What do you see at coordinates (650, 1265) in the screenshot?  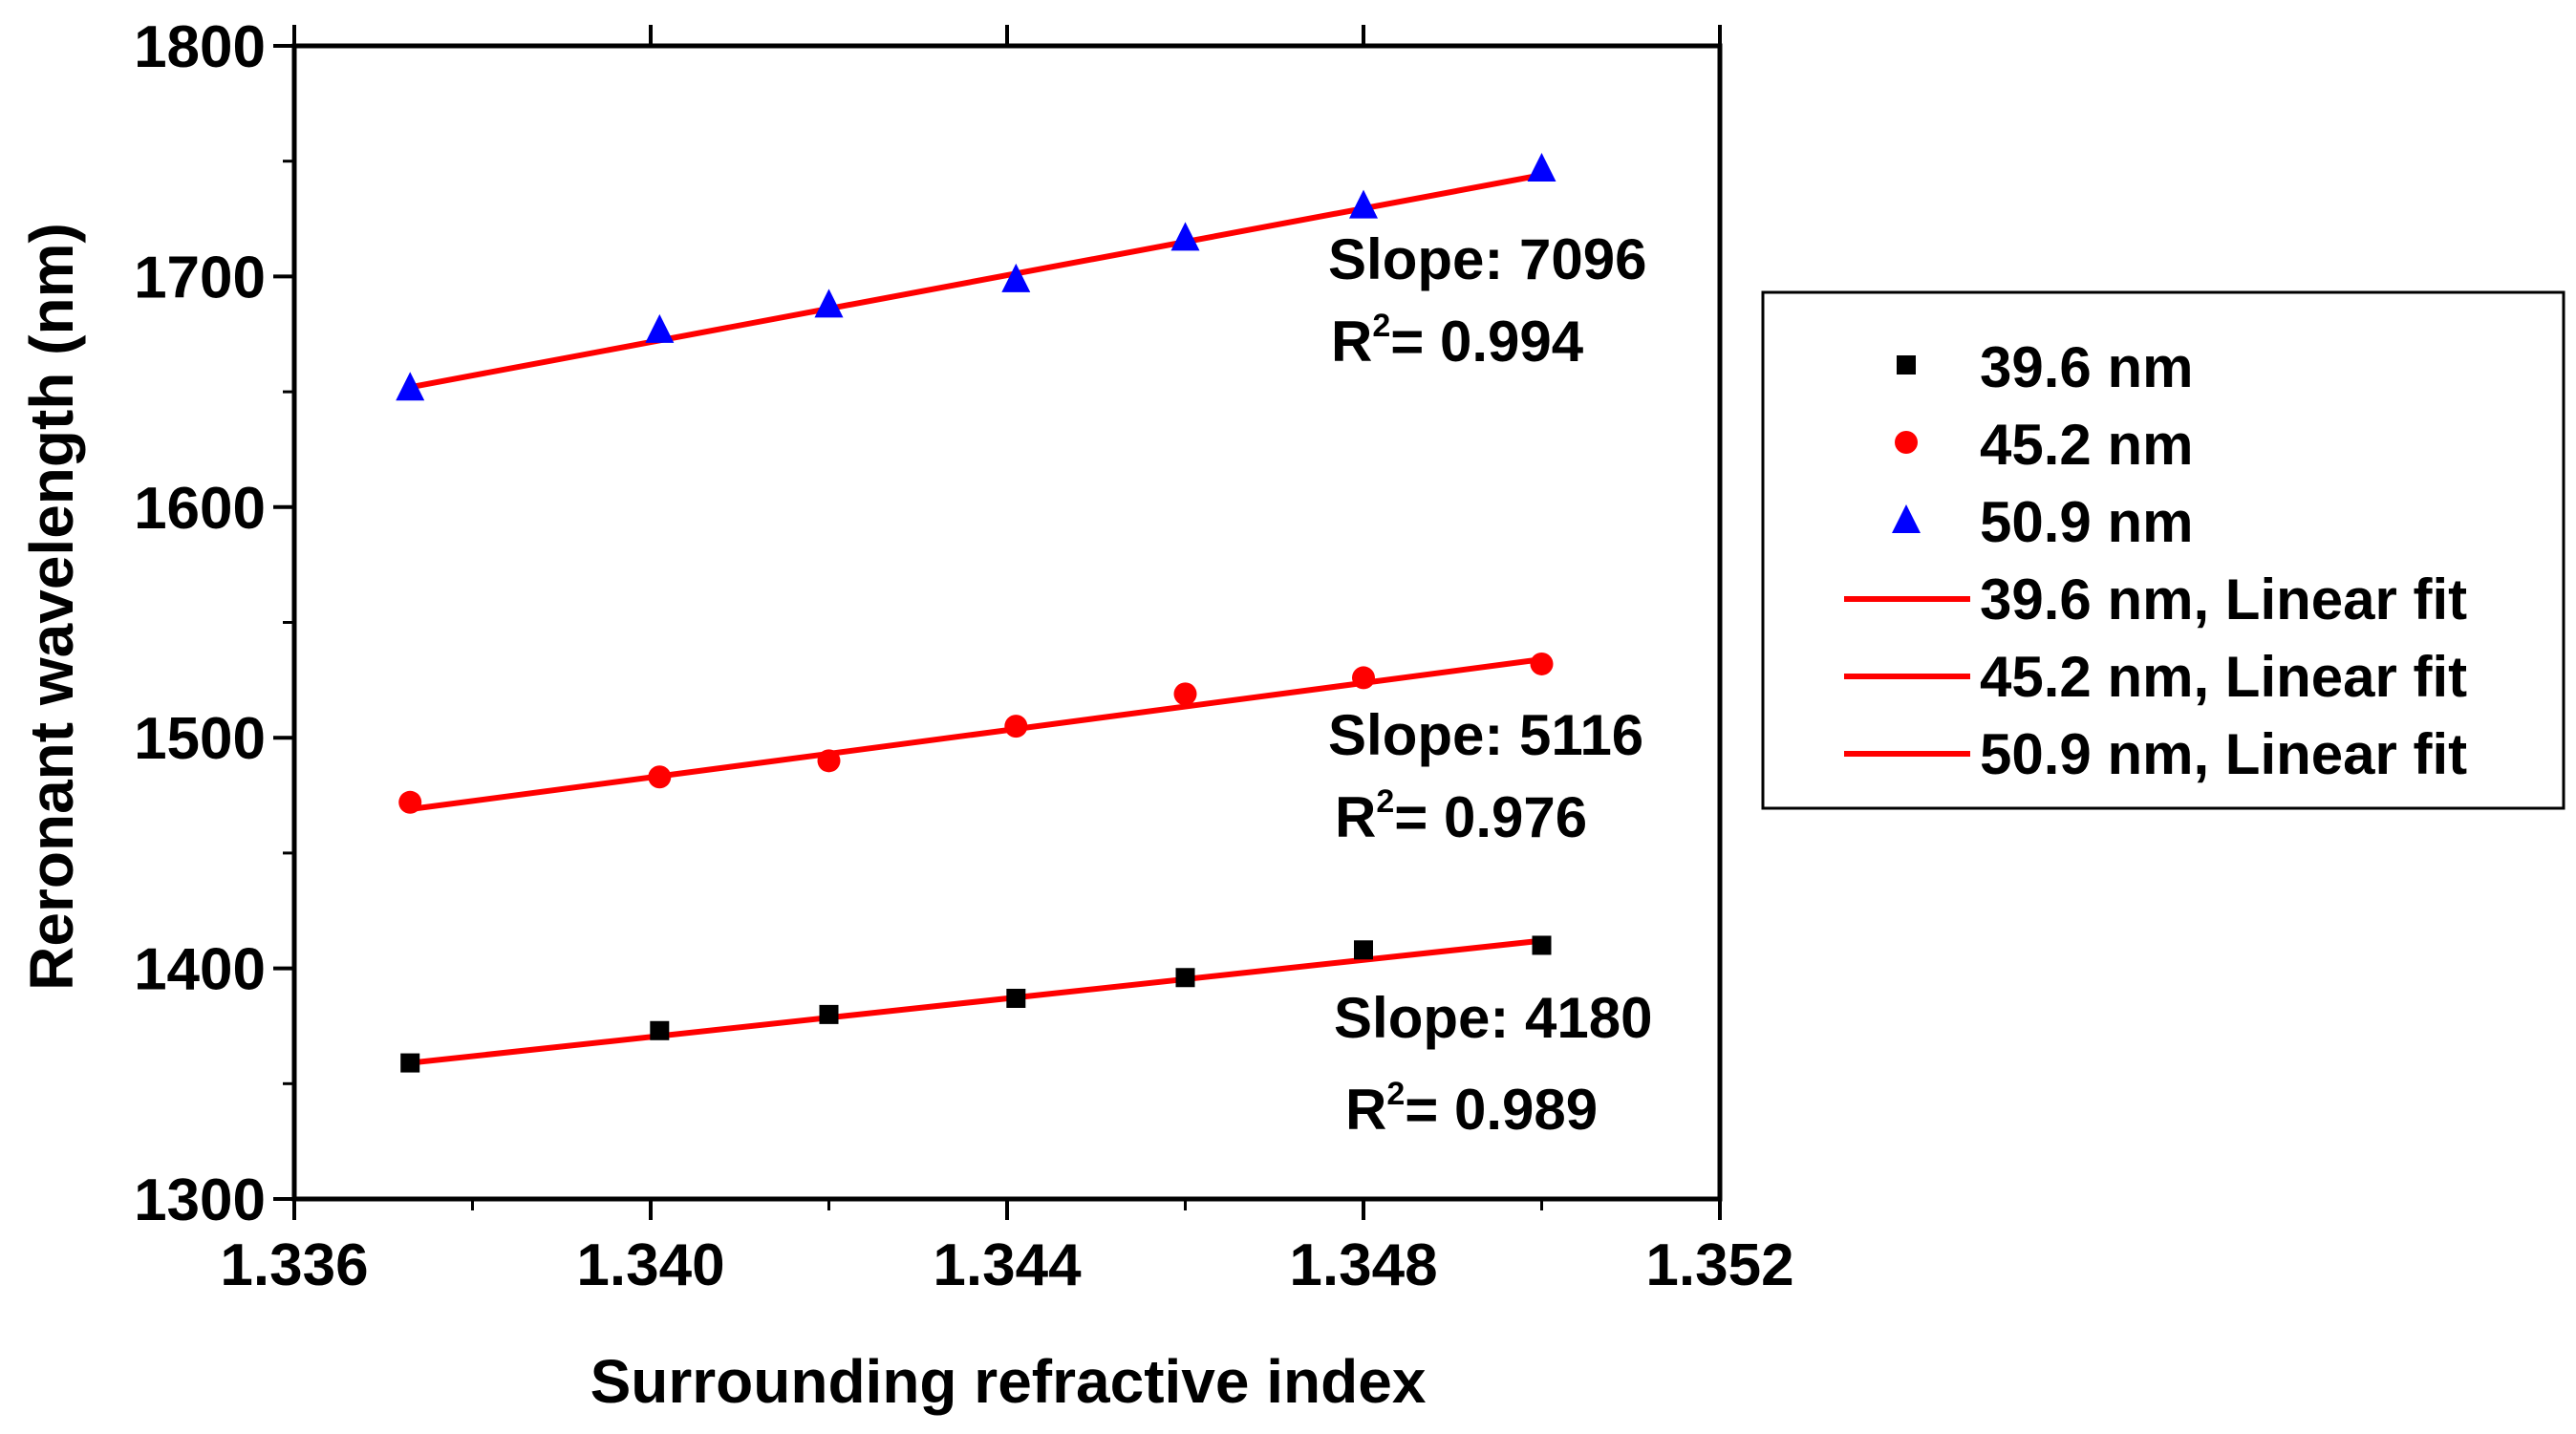 I see `x-tick-label: 1.340` at bounding box center [650, 1265].